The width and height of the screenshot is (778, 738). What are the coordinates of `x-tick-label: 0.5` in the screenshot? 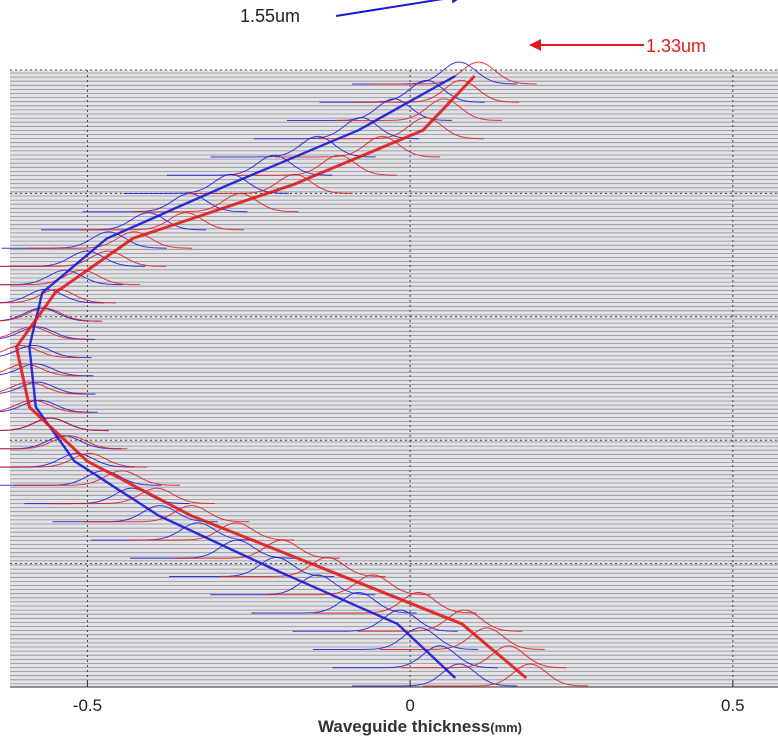 It's located at (733, 705).